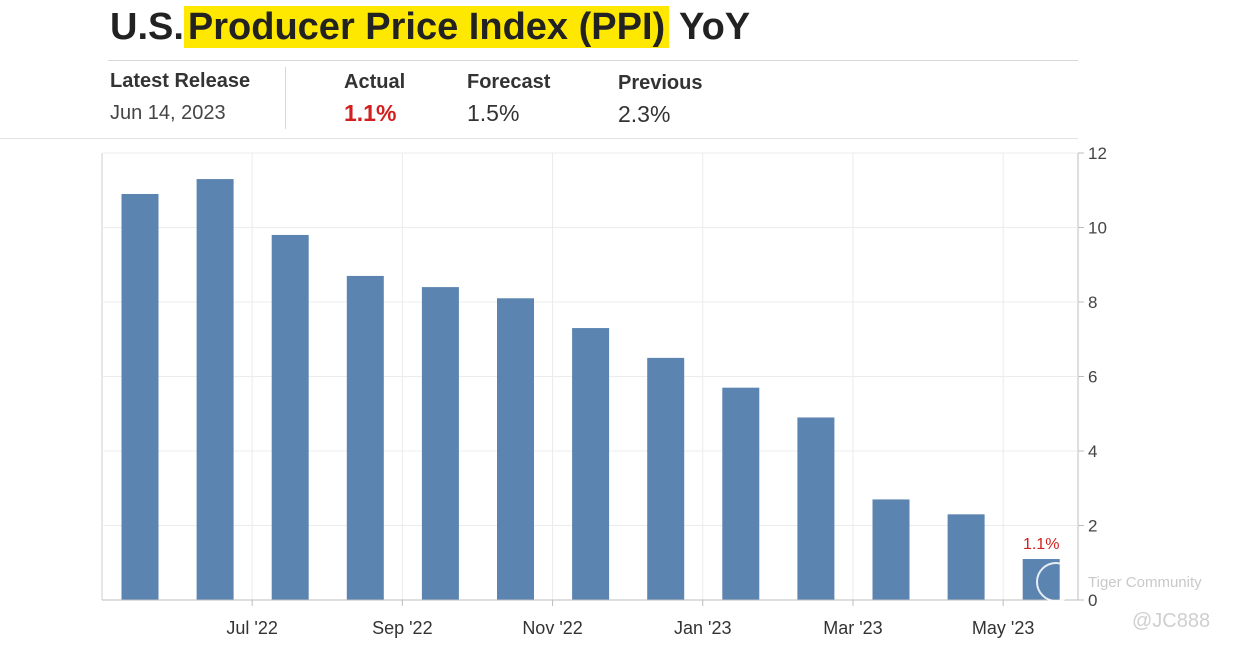 The image size is (1237, 651). What do you see at coordinates (1092, 600) in the screenshot?
I see `y-tick-label-0: 0` at bounding box center [1092, 600].